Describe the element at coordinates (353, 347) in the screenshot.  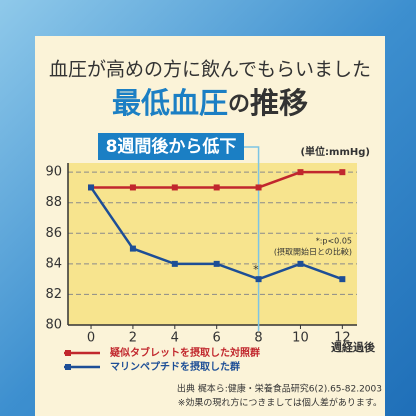
I see `x-axis-label: 週経過後` at that location.